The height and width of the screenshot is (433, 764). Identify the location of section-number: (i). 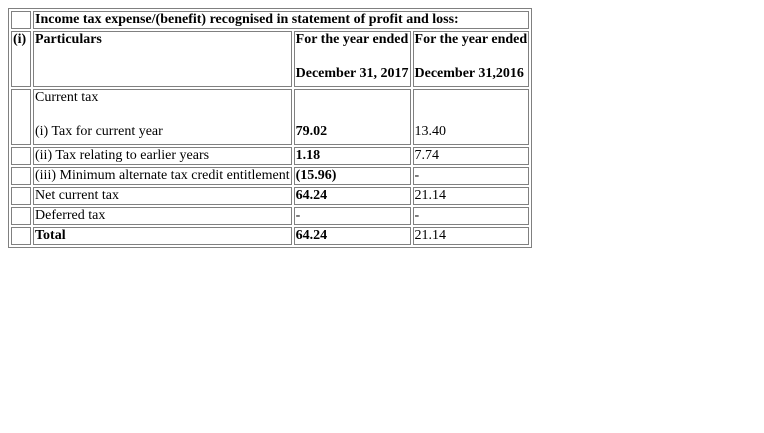
(21, 59).